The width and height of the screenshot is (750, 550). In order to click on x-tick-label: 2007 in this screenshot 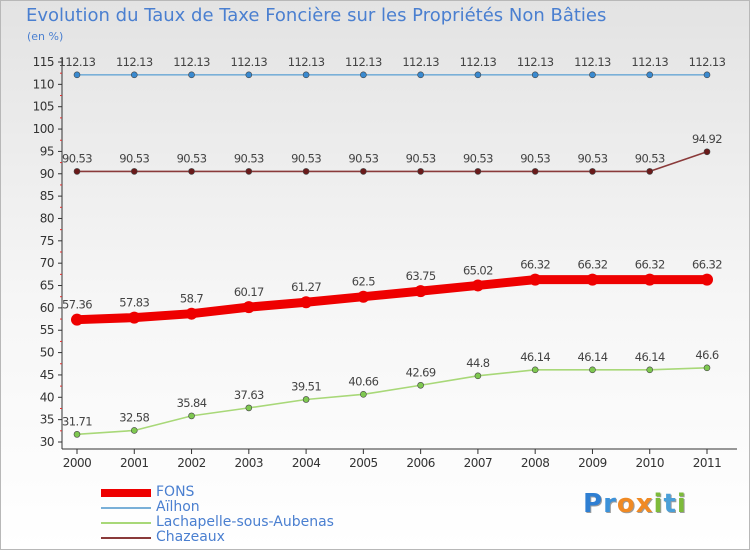, I will do `click(478, 463)`.